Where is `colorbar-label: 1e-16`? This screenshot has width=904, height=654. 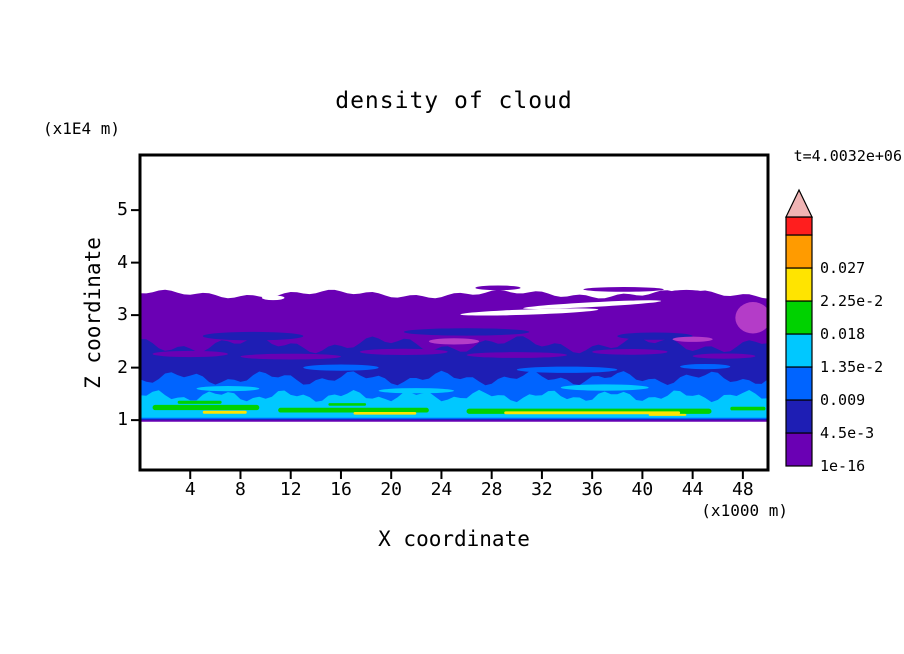 colorbar-label: 1e-16 is located at coordinates (843, 466).